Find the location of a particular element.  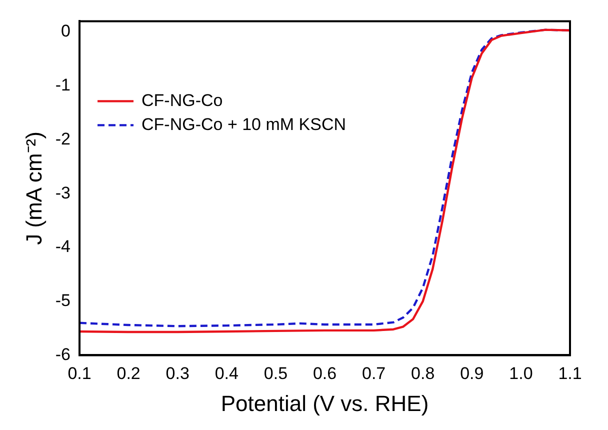

y-tick-label: -5 is located at coordinates (63, 300).